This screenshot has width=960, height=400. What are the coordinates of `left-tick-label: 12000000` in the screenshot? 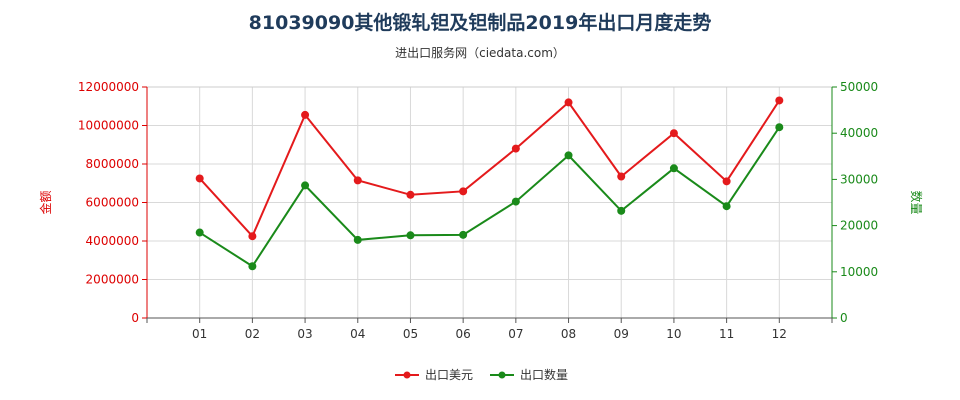 It's located at (108, 87).